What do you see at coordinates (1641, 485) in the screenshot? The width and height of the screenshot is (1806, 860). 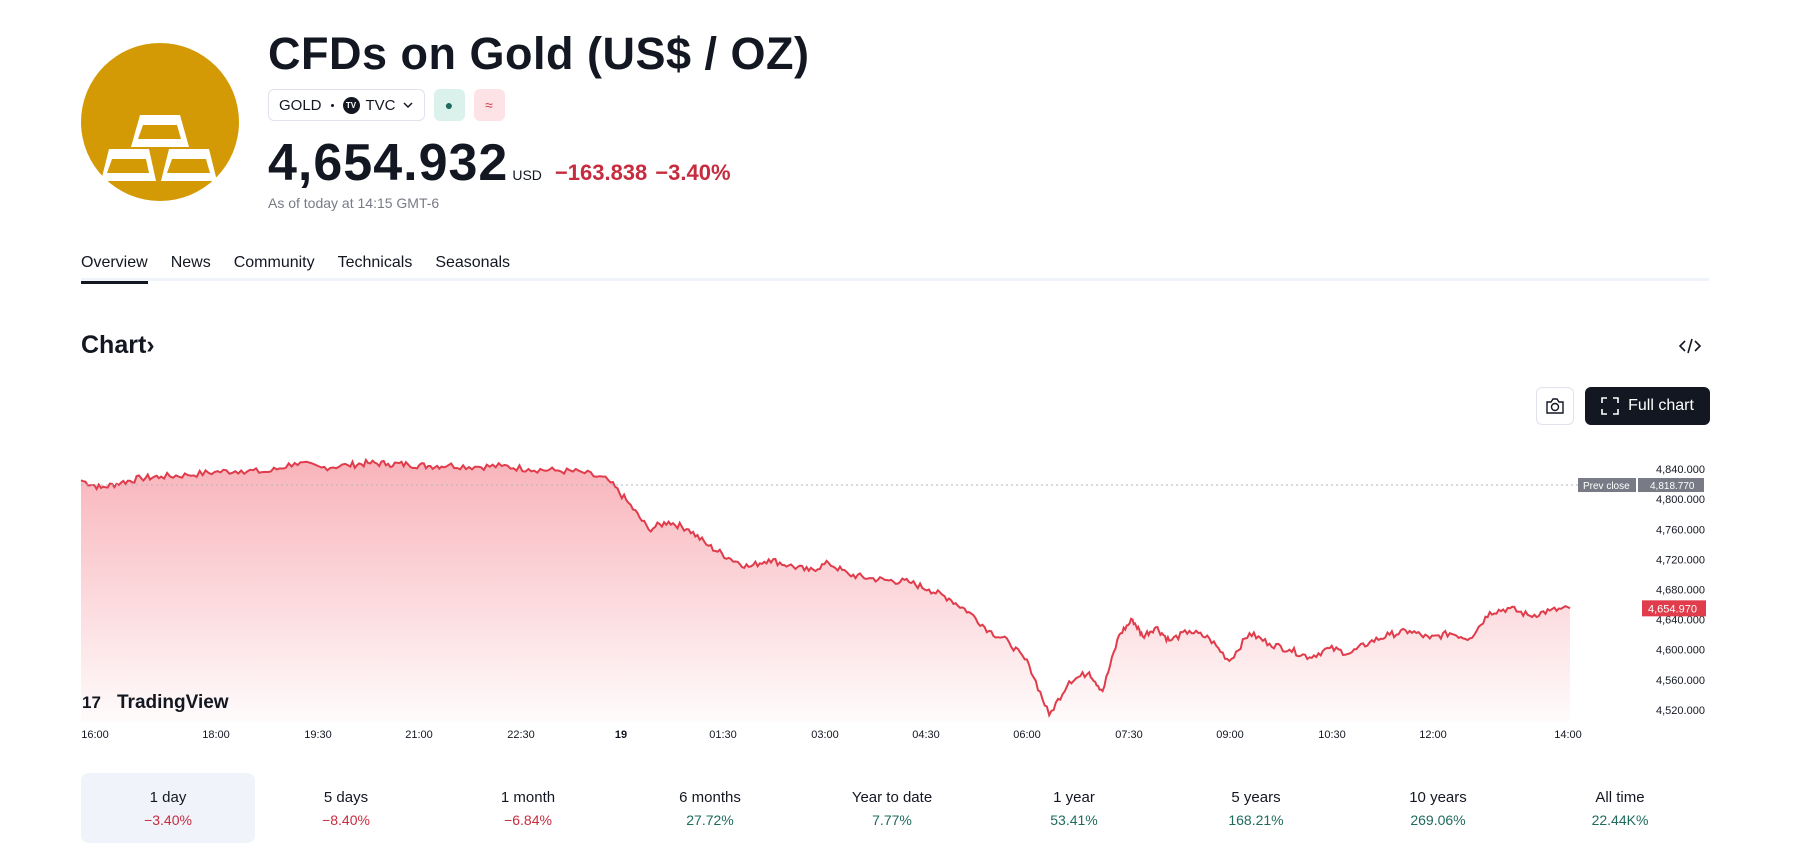 I see `prev-close-tag: Prev close 4,818.770` at bounding box center [1641, 485].